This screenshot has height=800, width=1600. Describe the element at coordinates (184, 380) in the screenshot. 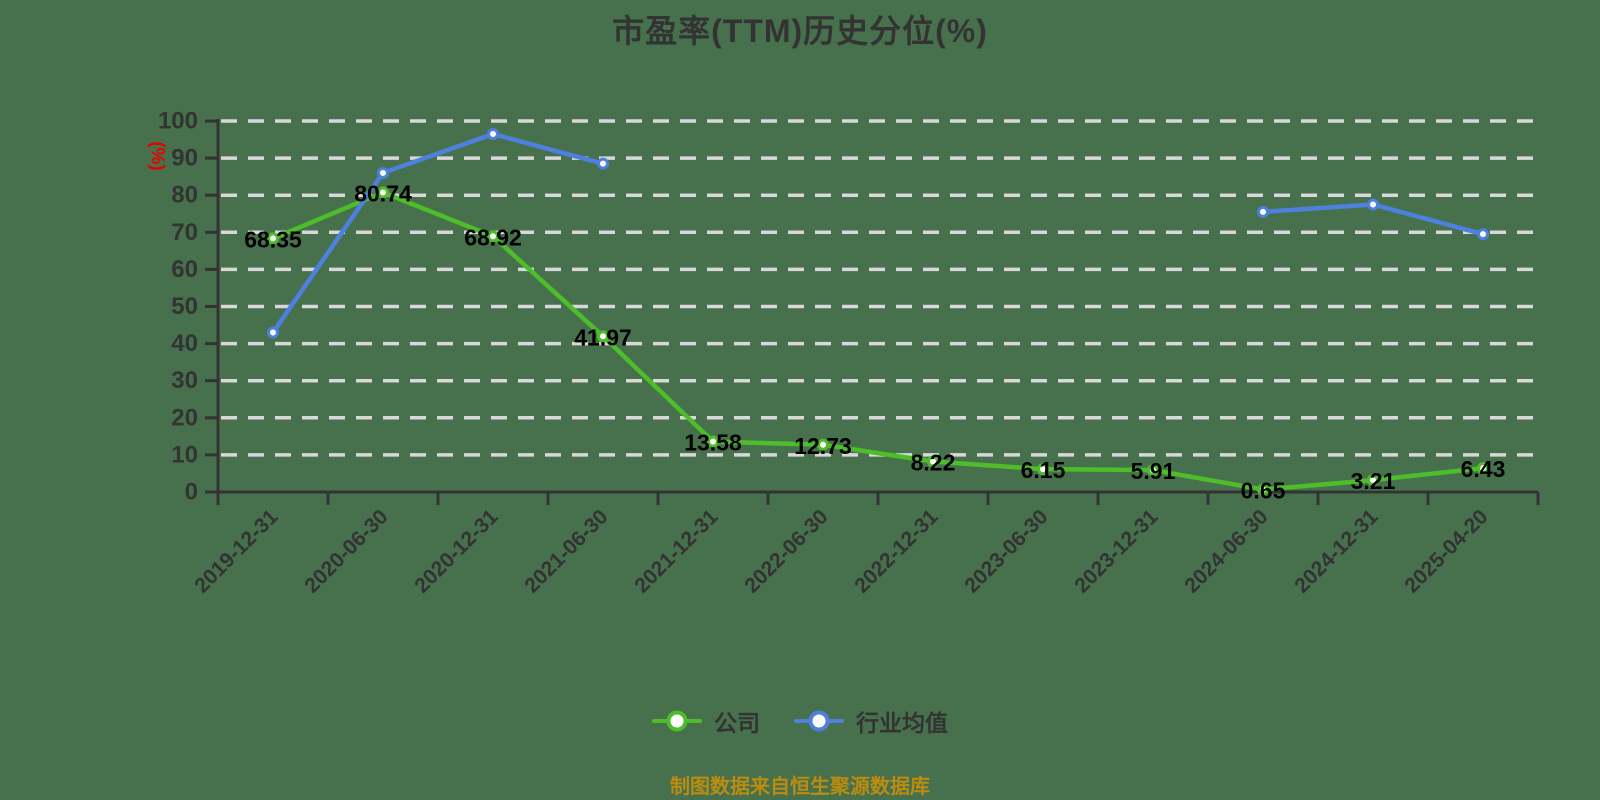

I see `y-tick-label: 30` at that location.